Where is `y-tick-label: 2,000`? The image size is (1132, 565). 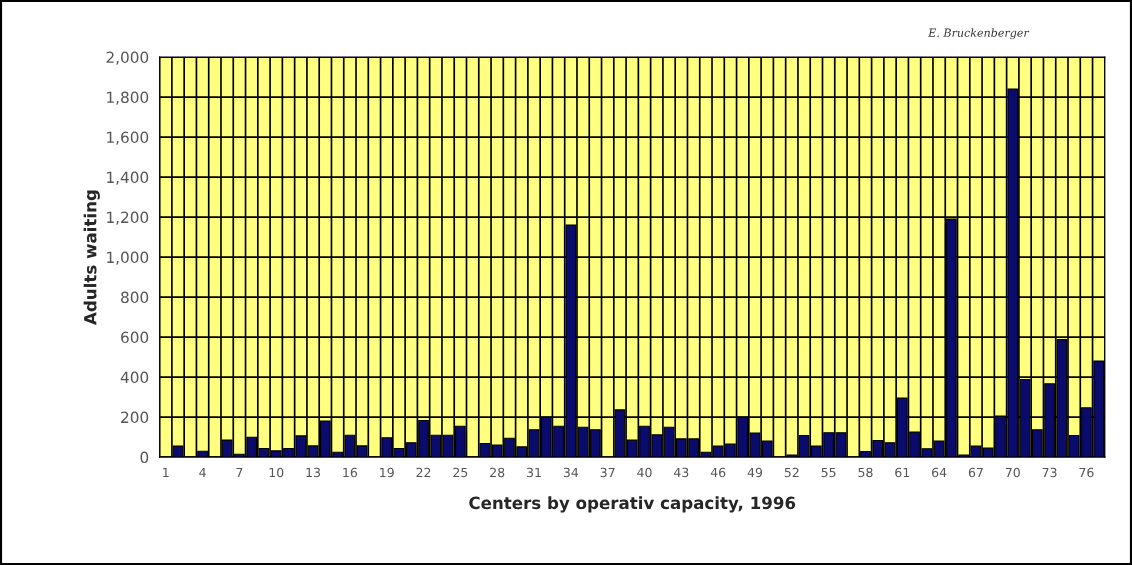
y-tick-label: 2,000 is located at coordinates (127, 58).